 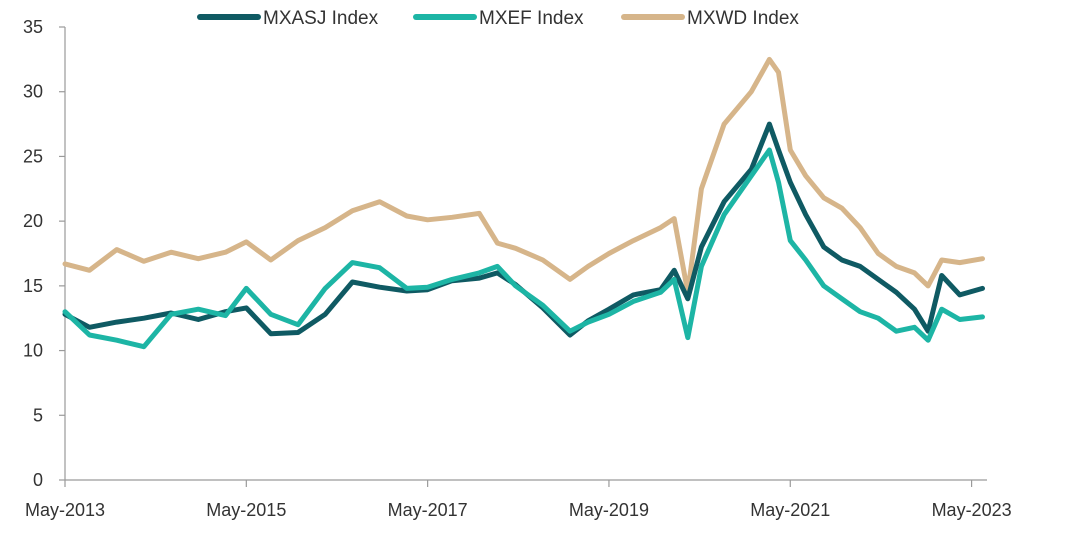 I want to click on x-tick-label: May-2015, so click(x=246, y=510).